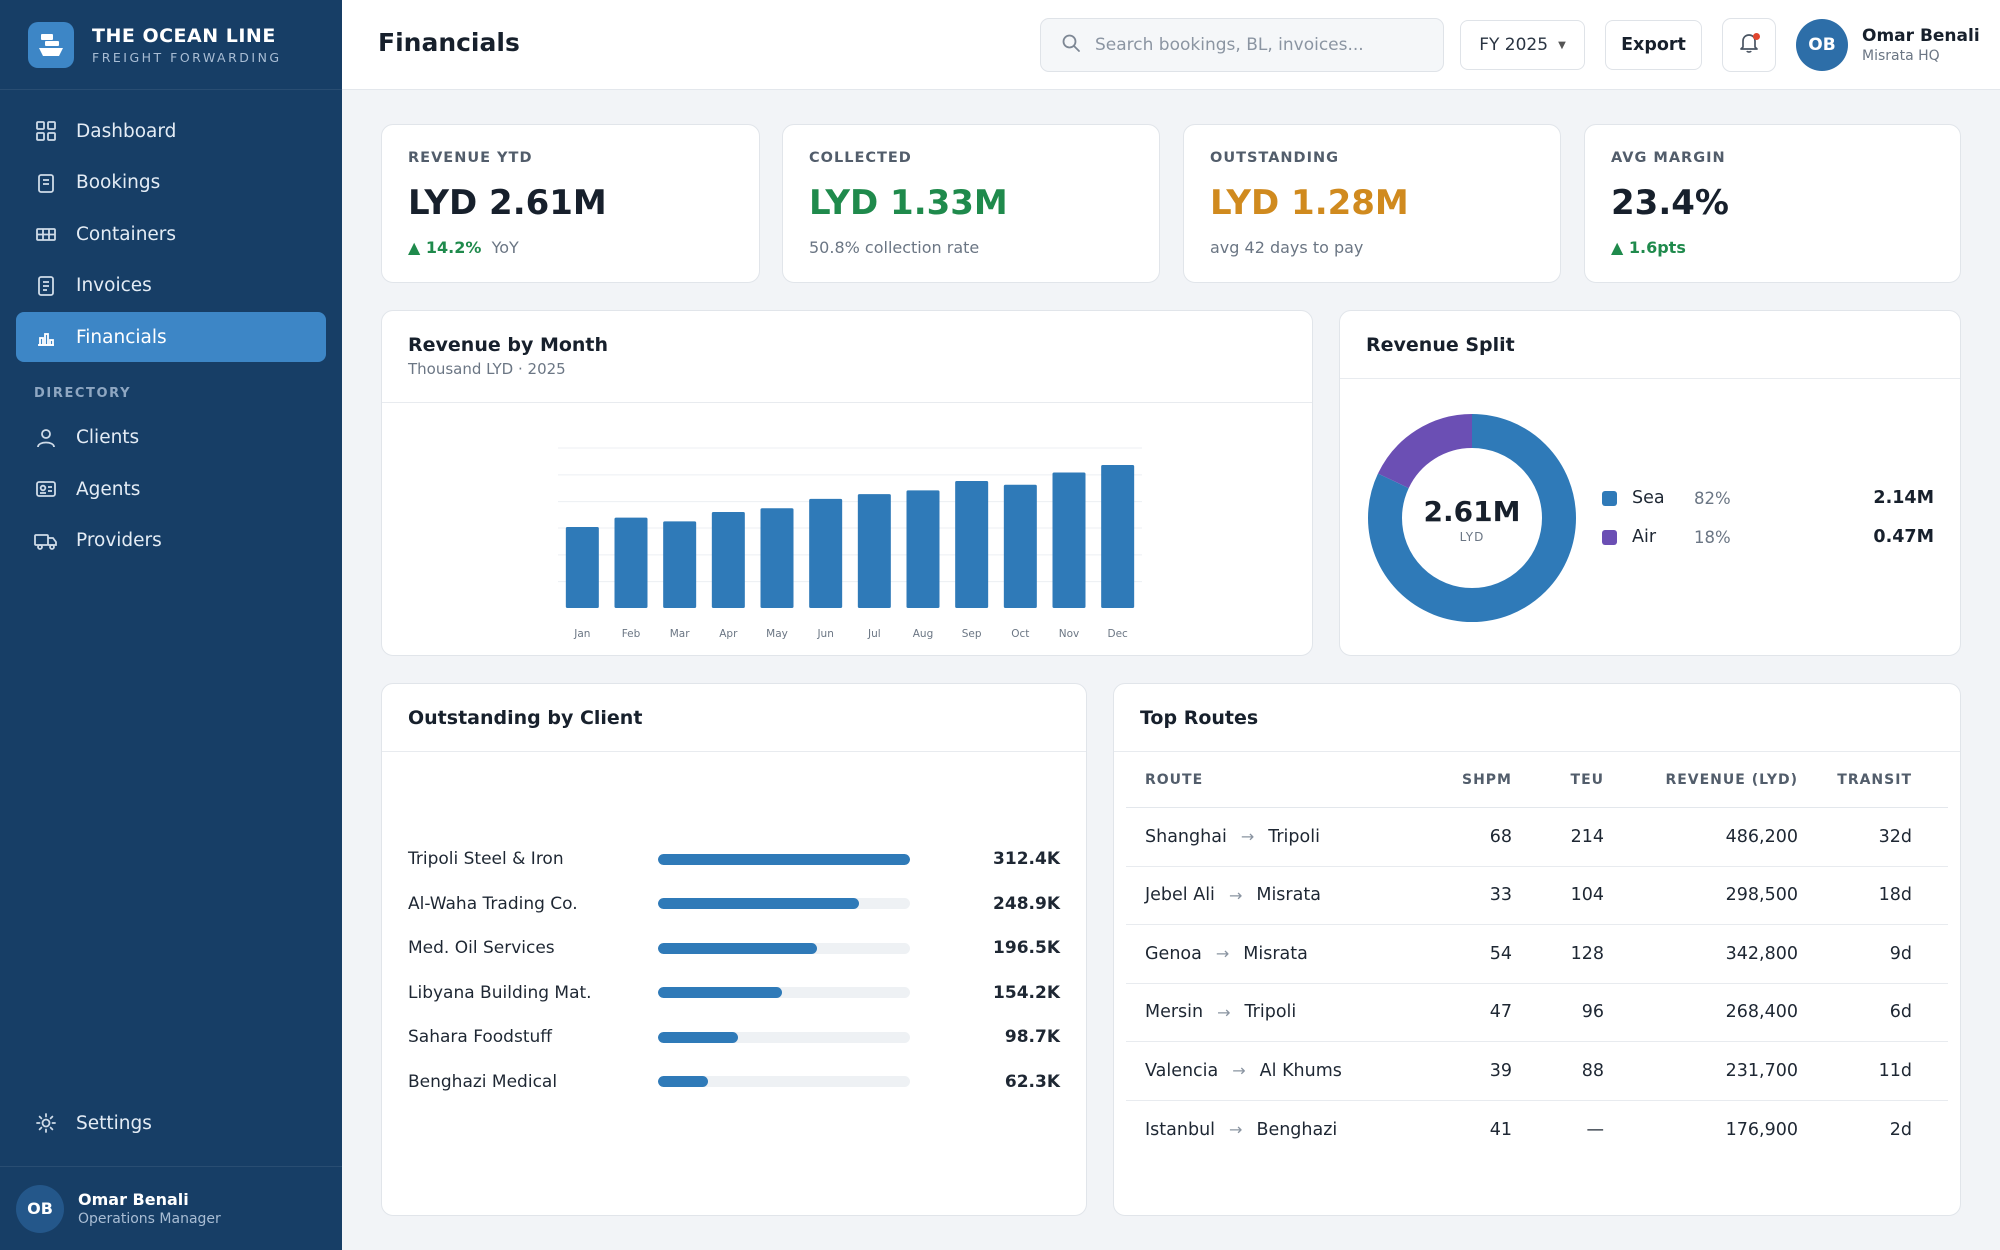  I want to click on kpi-delta-suffix: YoY, so click(505, 247).